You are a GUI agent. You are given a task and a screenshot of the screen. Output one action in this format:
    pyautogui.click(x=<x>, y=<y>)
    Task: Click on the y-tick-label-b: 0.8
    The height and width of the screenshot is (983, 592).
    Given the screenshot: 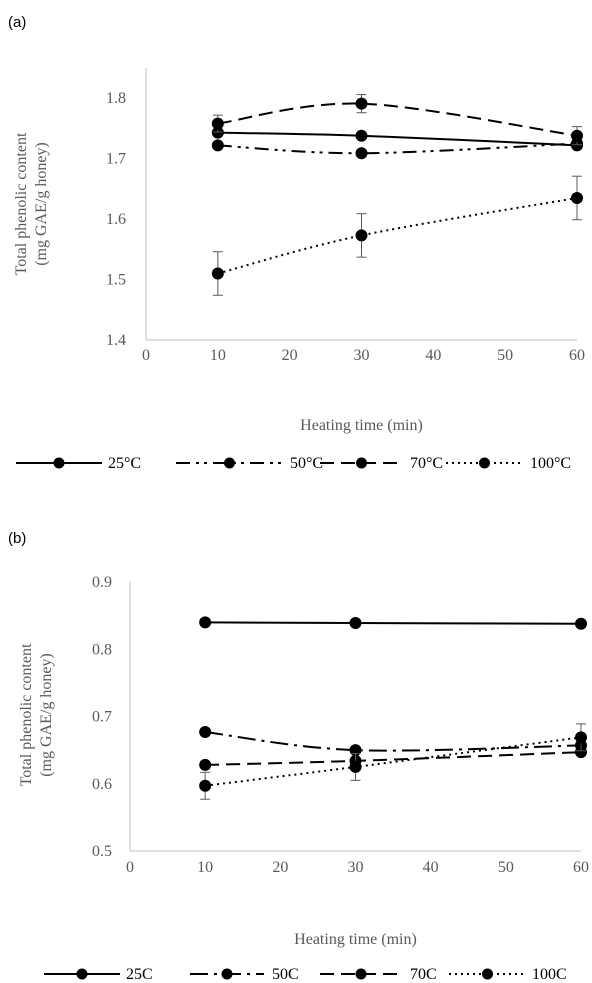 What is the action you would take?
    pyautogui.click(x=102, y=649)
    